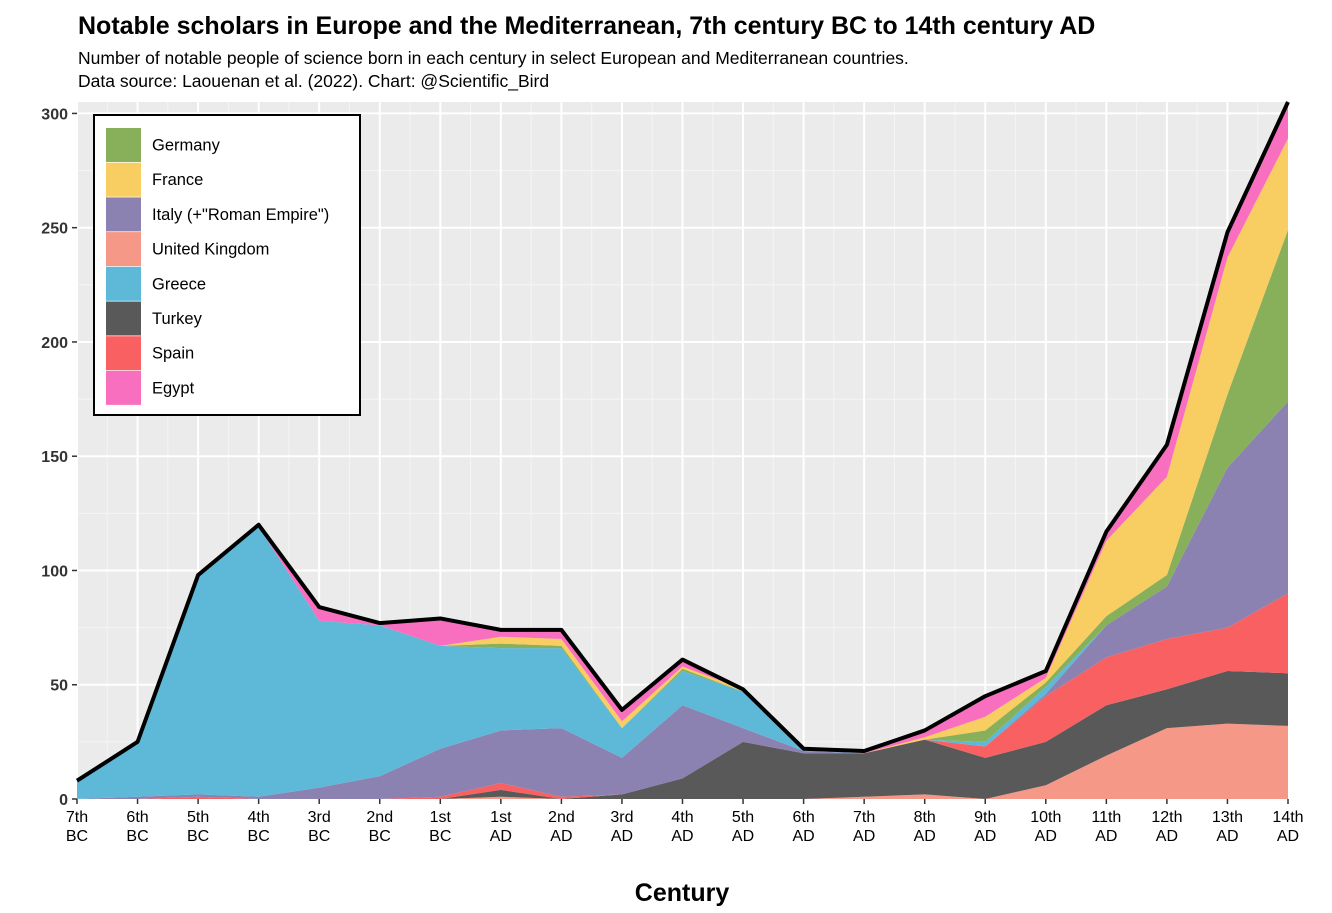 This screenshot has height=913, width=1332. Describe the element at coordinates (1227, 817) in the screenshot. I see `x-tick-label-century: 13th` at that location.